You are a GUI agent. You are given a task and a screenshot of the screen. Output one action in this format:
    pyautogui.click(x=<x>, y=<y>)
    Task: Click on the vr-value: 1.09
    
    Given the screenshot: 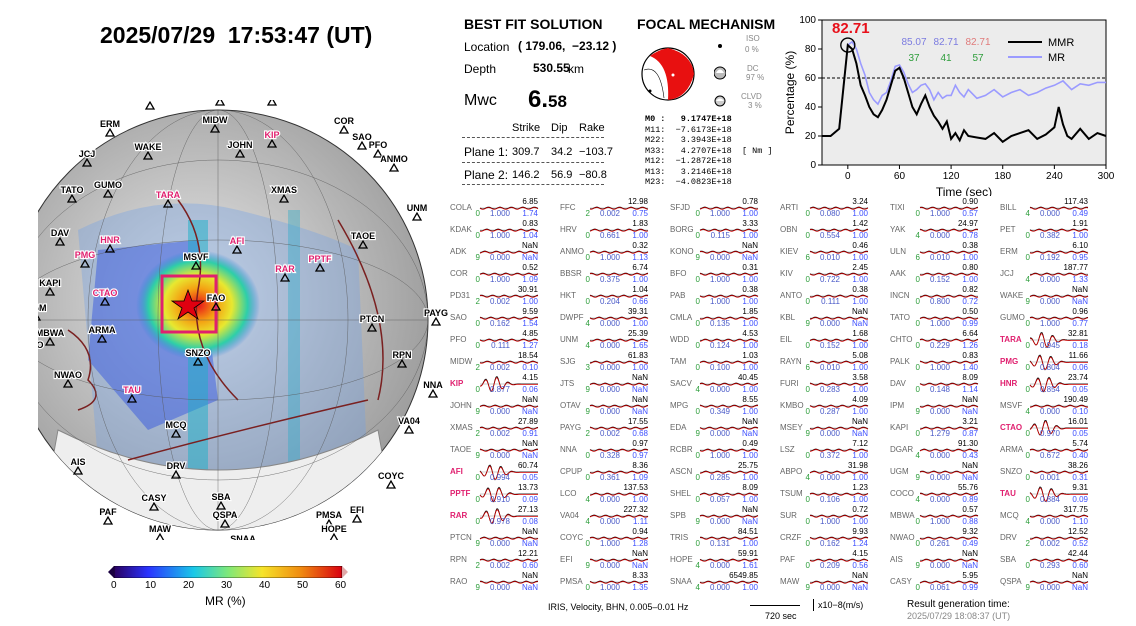 What is the action you would take?
    pyautogui.click(x=530, y=279)
    